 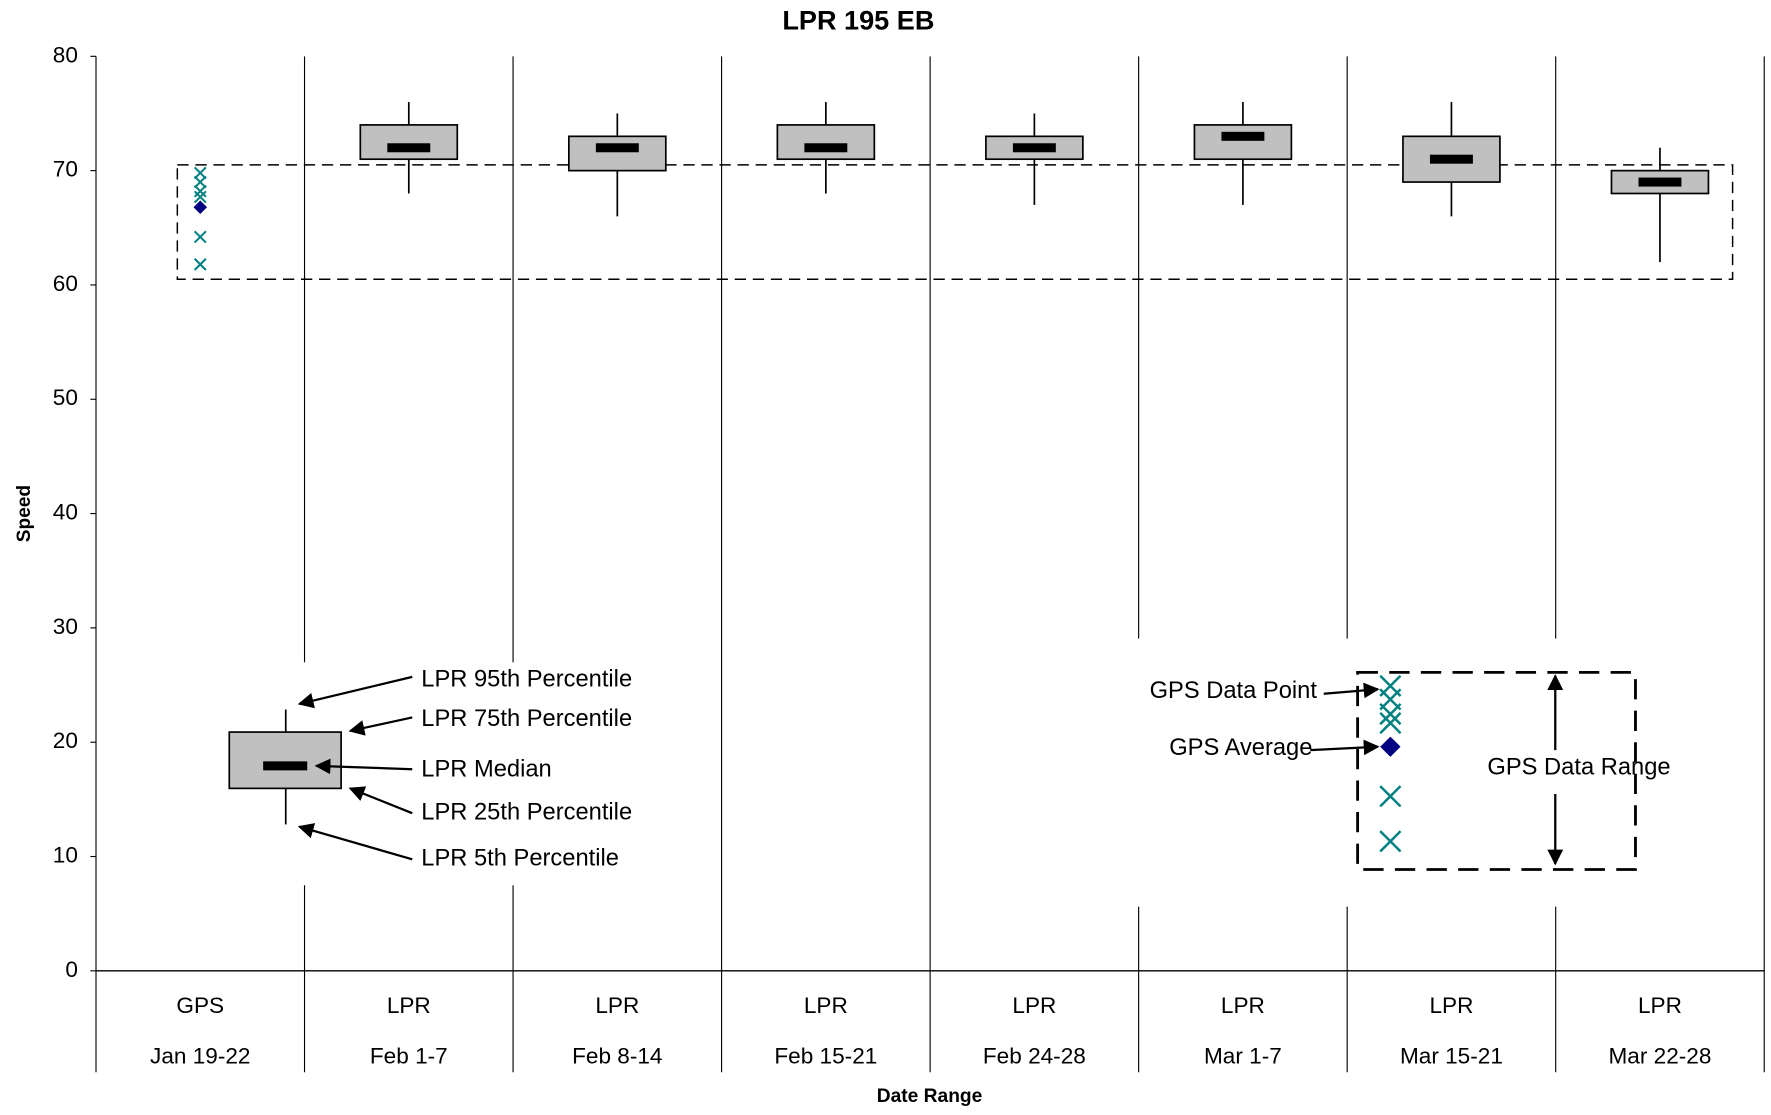 I want to click on legend-box, so click(x=285, y=760).